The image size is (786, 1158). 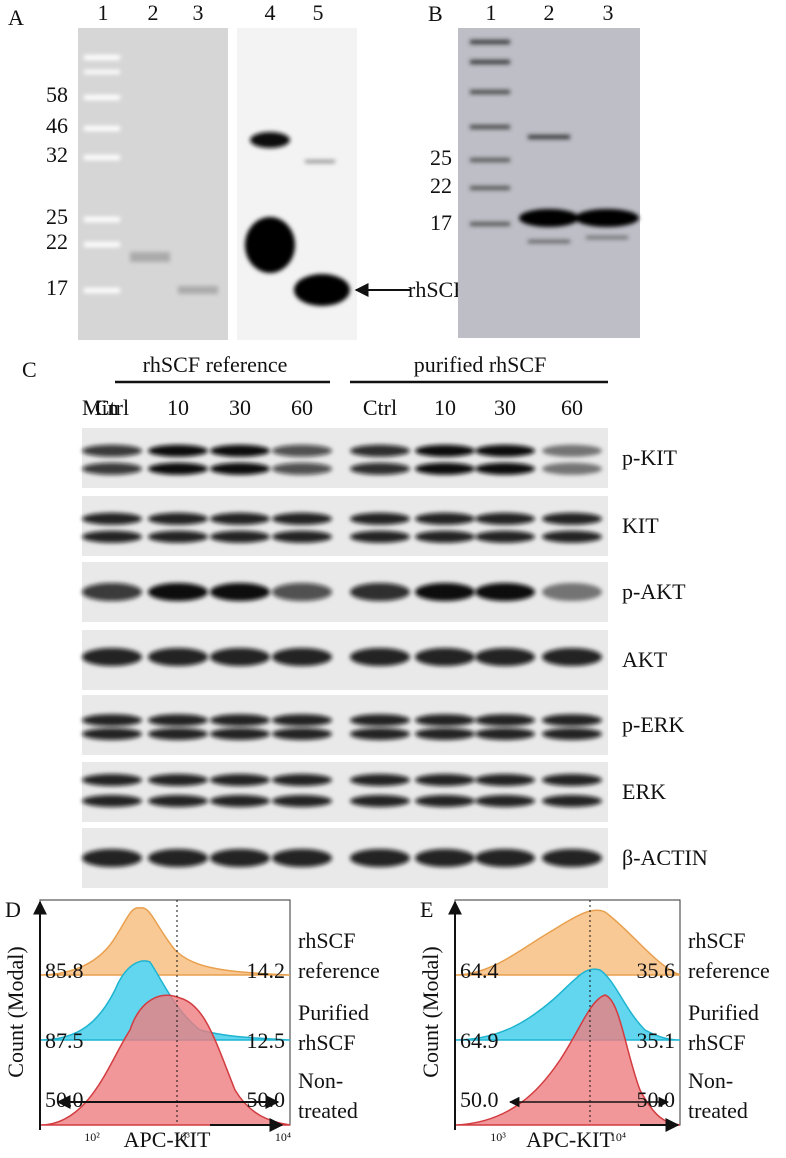 I want to click on marker-label: 46, so click(x=57, y=125).